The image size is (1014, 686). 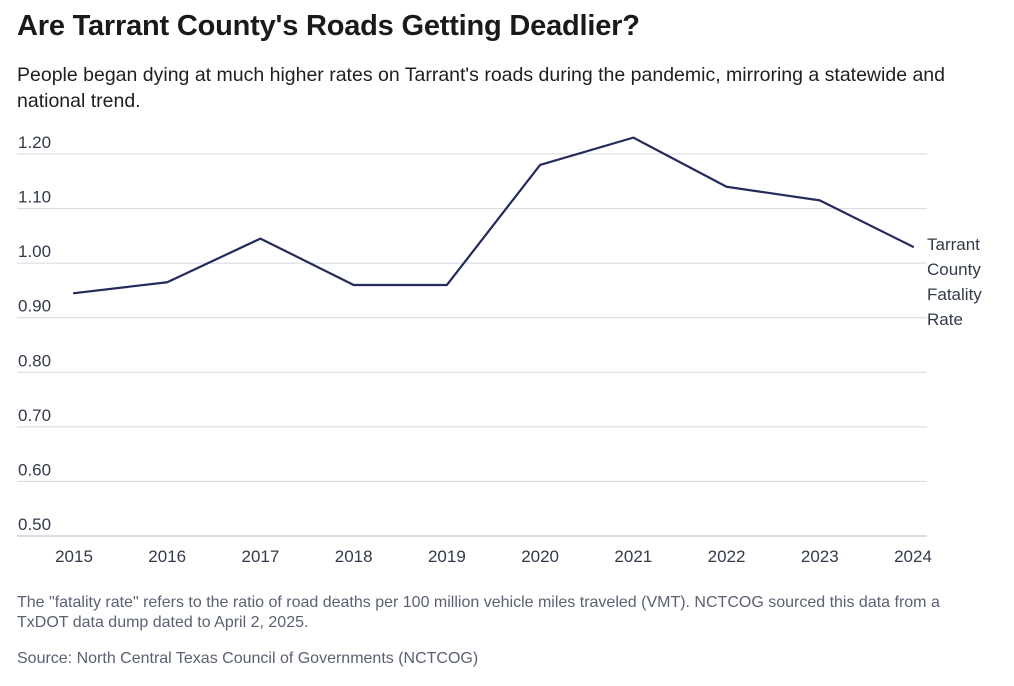 What do you see at coordinates (954, 282) in the screenshot?
I see `series-label: Tarrant County Fatality Rate` at bounding box center [954, 282].